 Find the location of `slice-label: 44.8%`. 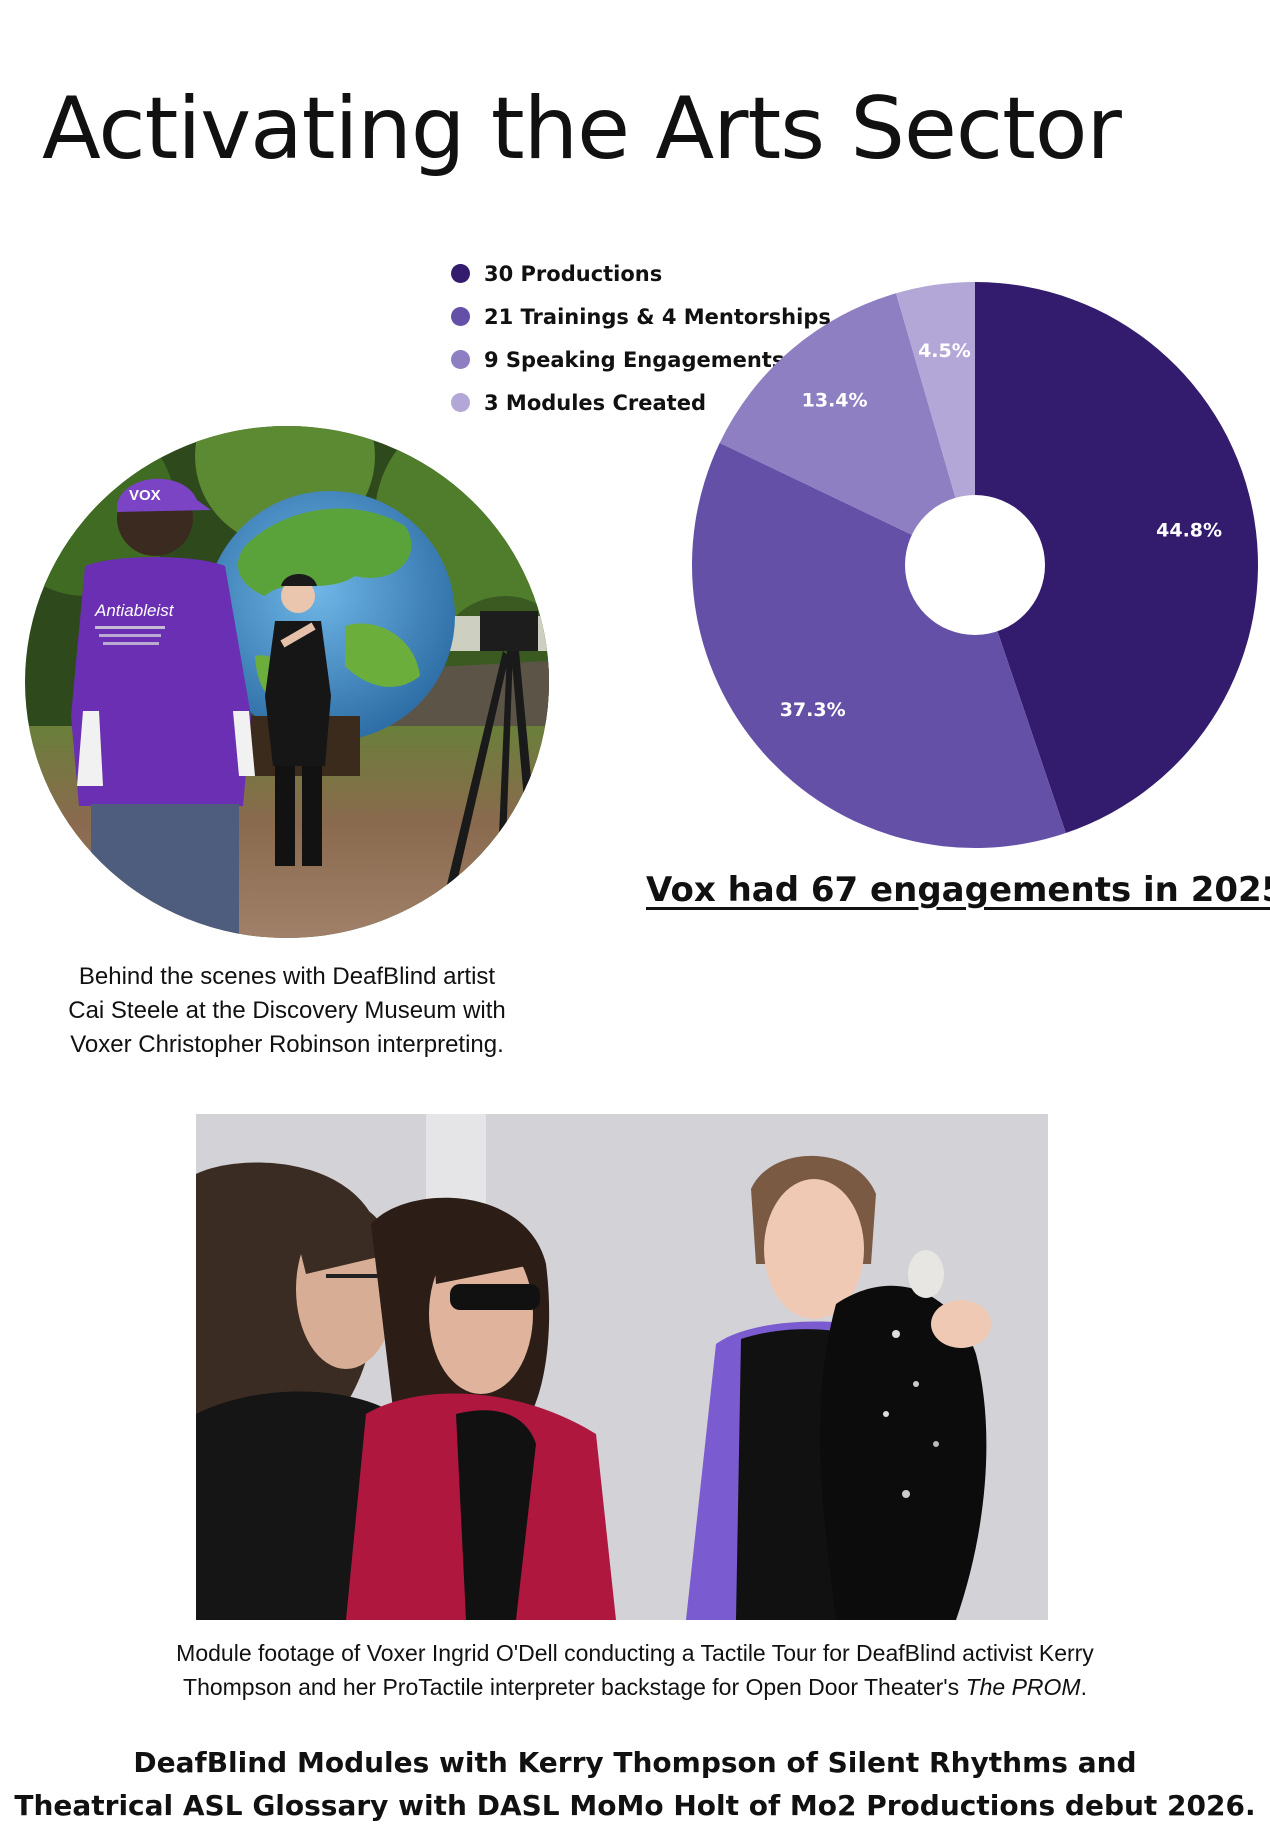

slice-label: 44.8% is located at coordinates (1189, 531).